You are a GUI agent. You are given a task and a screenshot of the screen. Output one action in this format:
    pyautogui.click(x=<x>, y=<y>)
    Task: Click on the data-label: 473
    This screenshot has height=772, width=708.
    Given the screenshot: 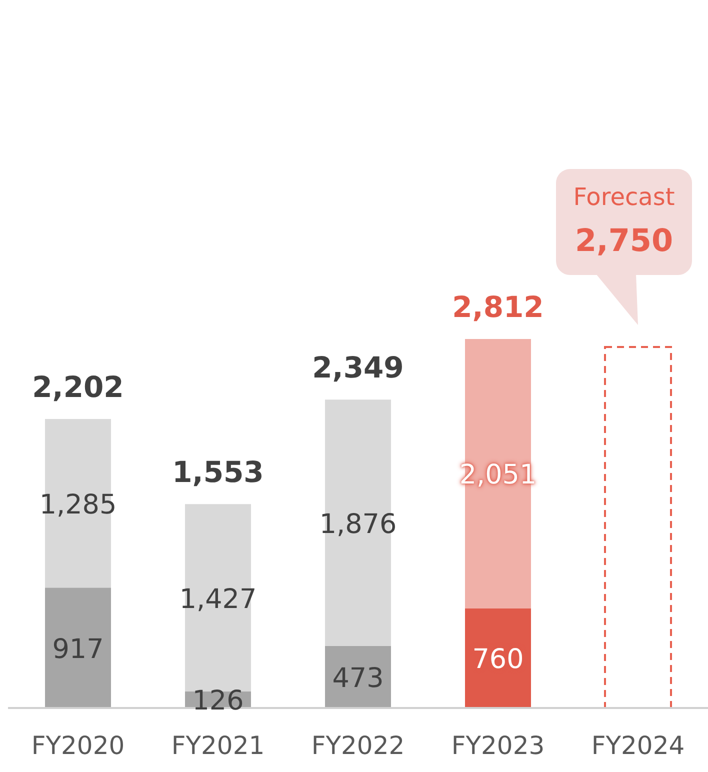 What is the action you would take?
    pyautogui.click(x=358, y=678)
    